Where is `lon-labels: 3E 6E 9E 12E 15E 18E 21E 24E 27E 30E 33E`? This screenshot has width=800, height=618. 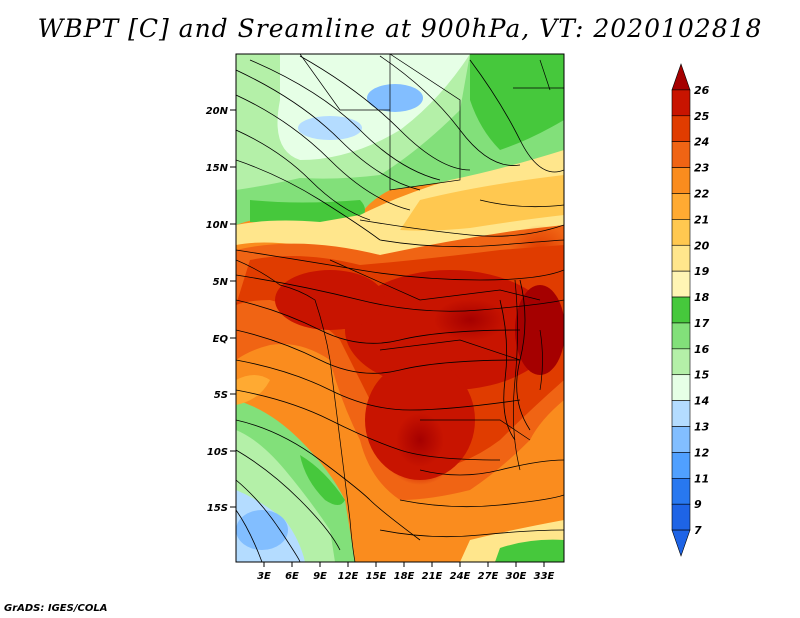
lon-labels: 3E 6E 9E 12E 15E 18E 21E 24E 27E 30E 33E is located at coordinates (405, 576).